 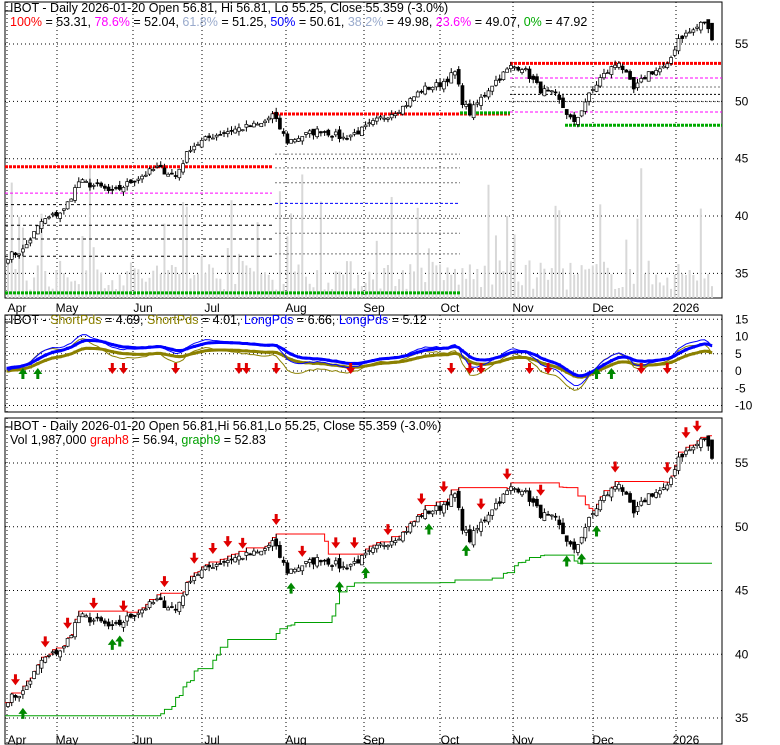 What do you see at coordinates (602, 739) in the screenshot?
I see `month-label-lower: Dec` at bounding box center [602, 739].